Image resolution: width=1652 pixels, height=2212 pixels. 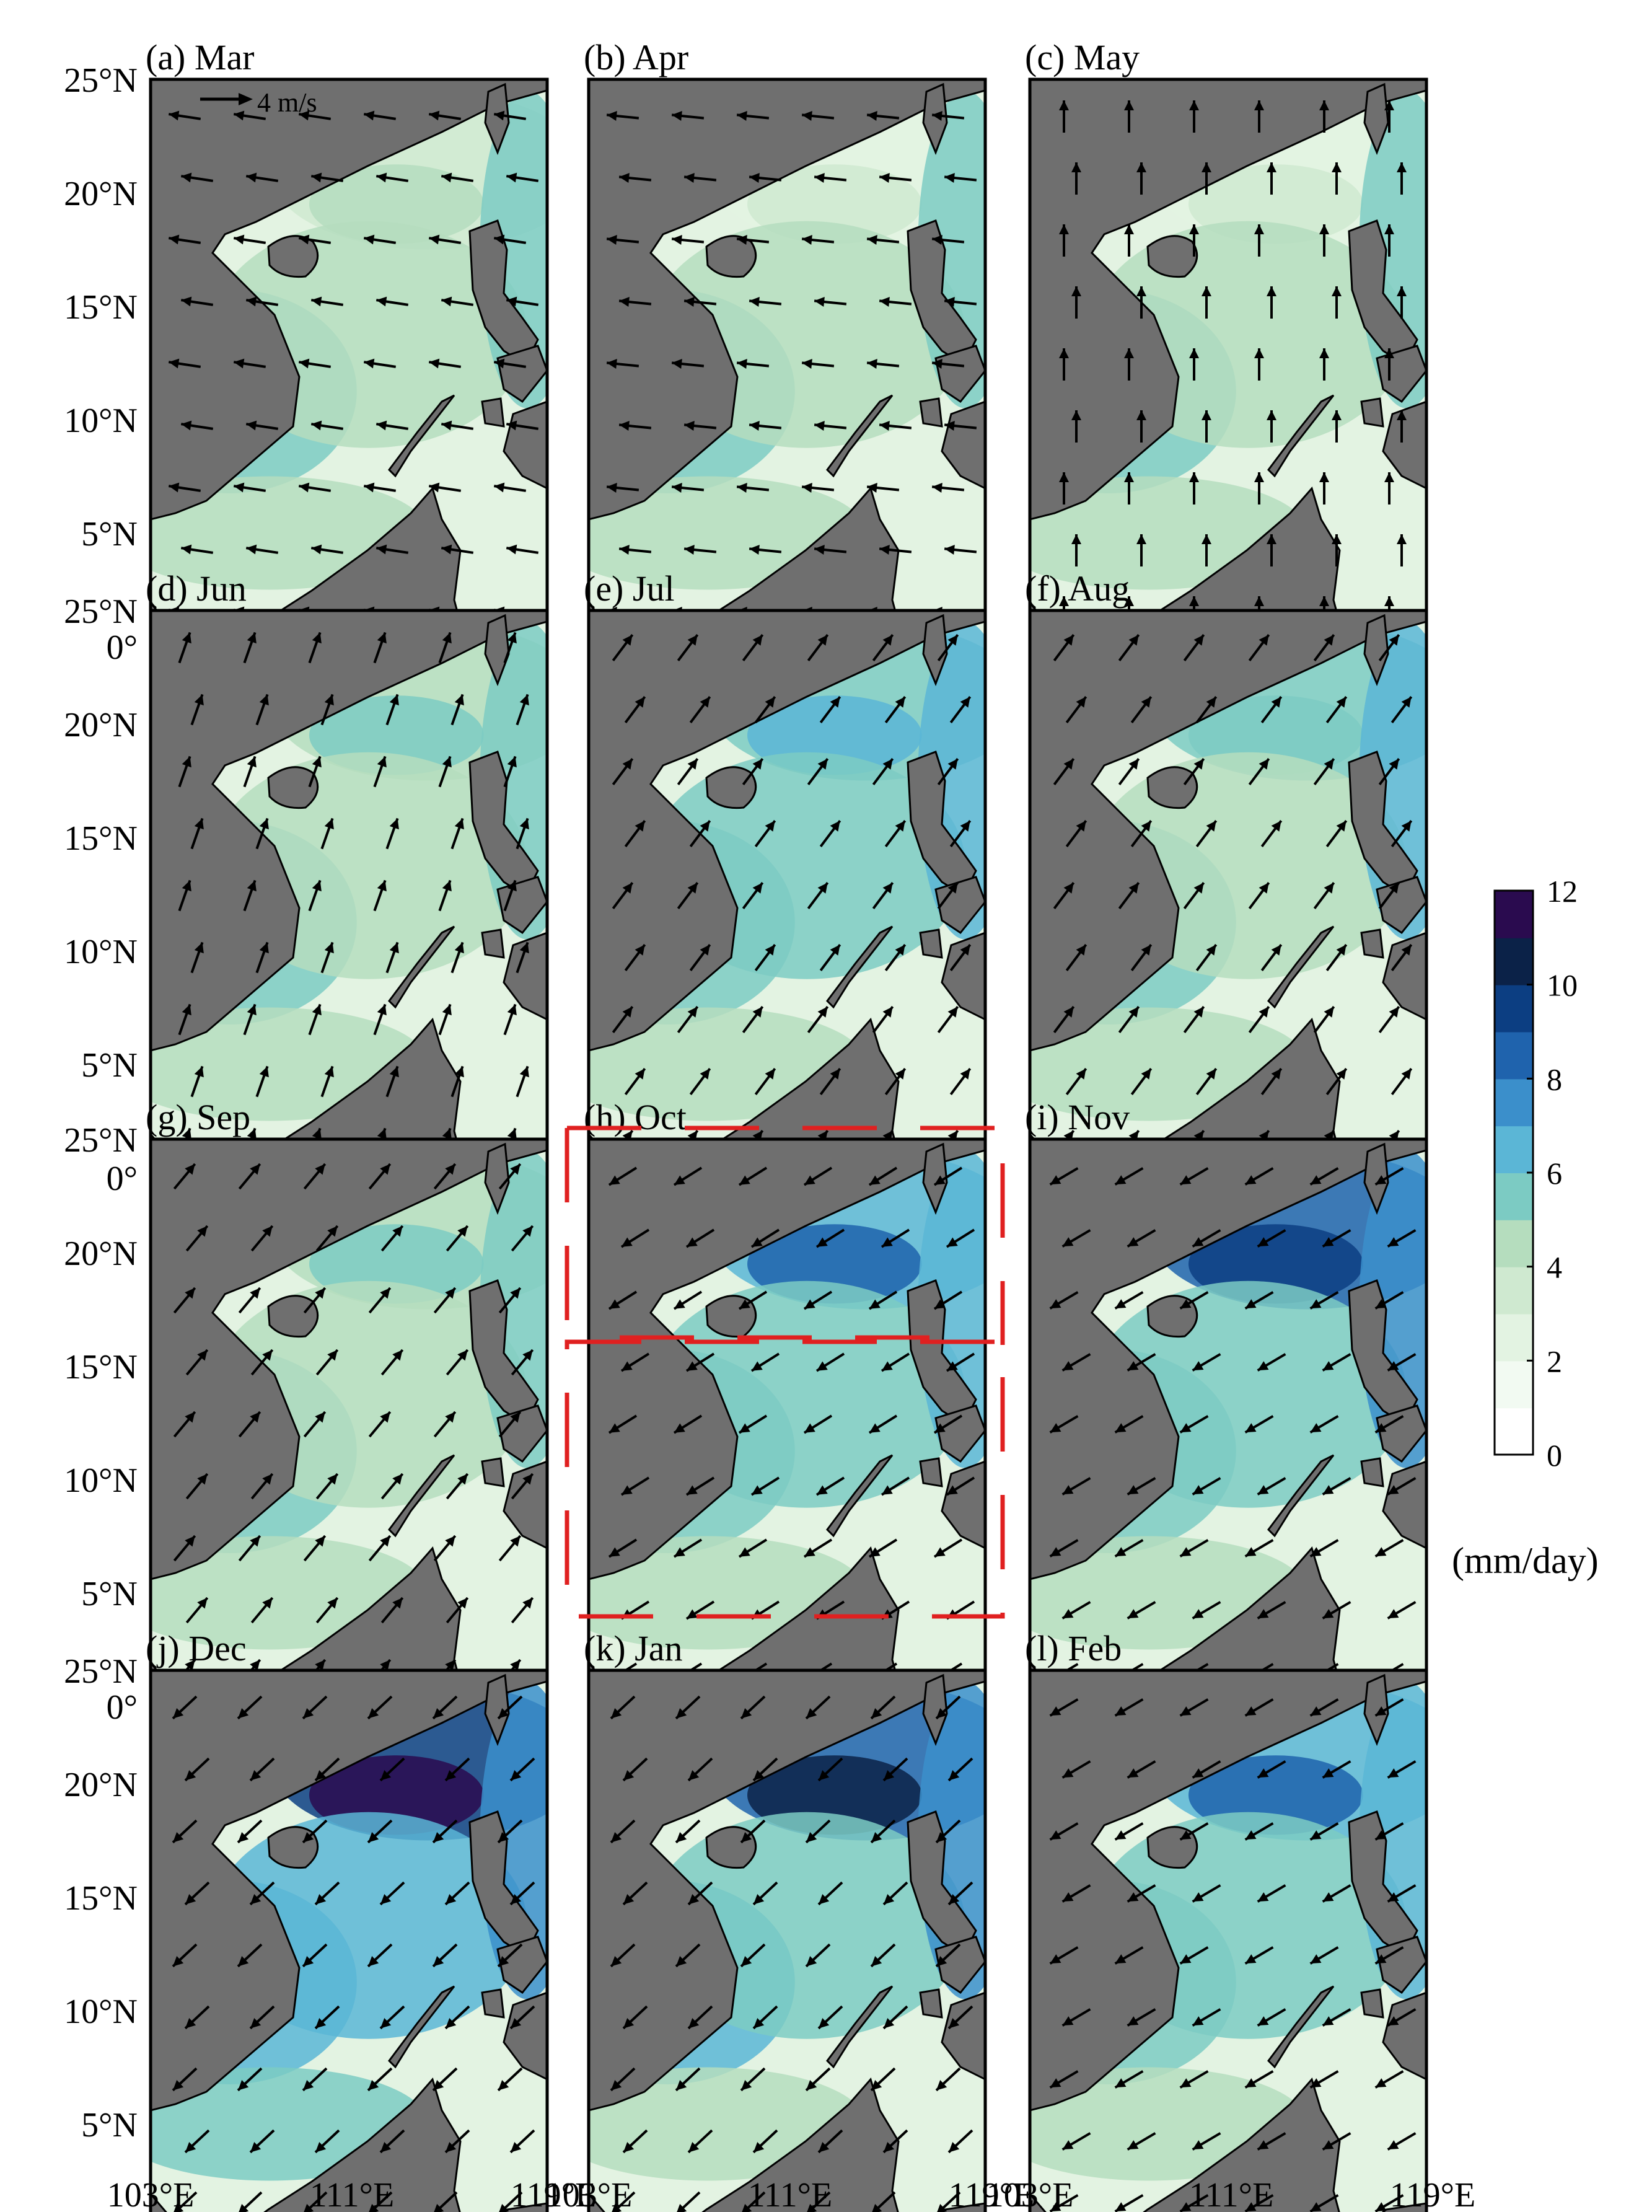 What do you see at coordinates (1554, 1173) in the screenshot?
I see `colorbar-tick-label: 6` at bounding box center [1554, 1173].